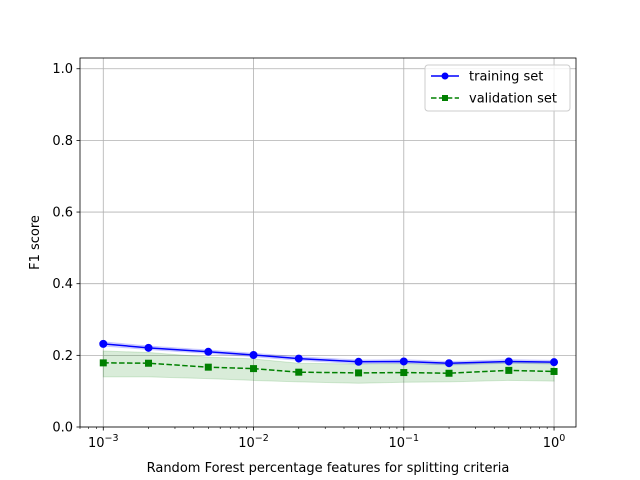 Image resolution: width=640 pixels, height=480 pixels. I want to click on y-axis-label: F1 score, so click(35, 242).